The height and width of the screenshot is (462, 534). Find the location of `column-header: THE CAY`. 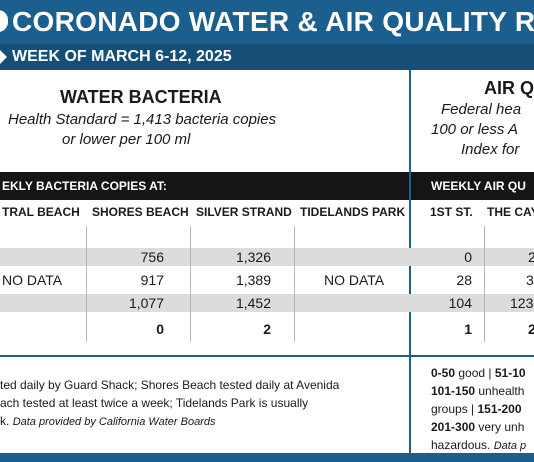

column-header: THE CAY is located at coordinates (510, 212).